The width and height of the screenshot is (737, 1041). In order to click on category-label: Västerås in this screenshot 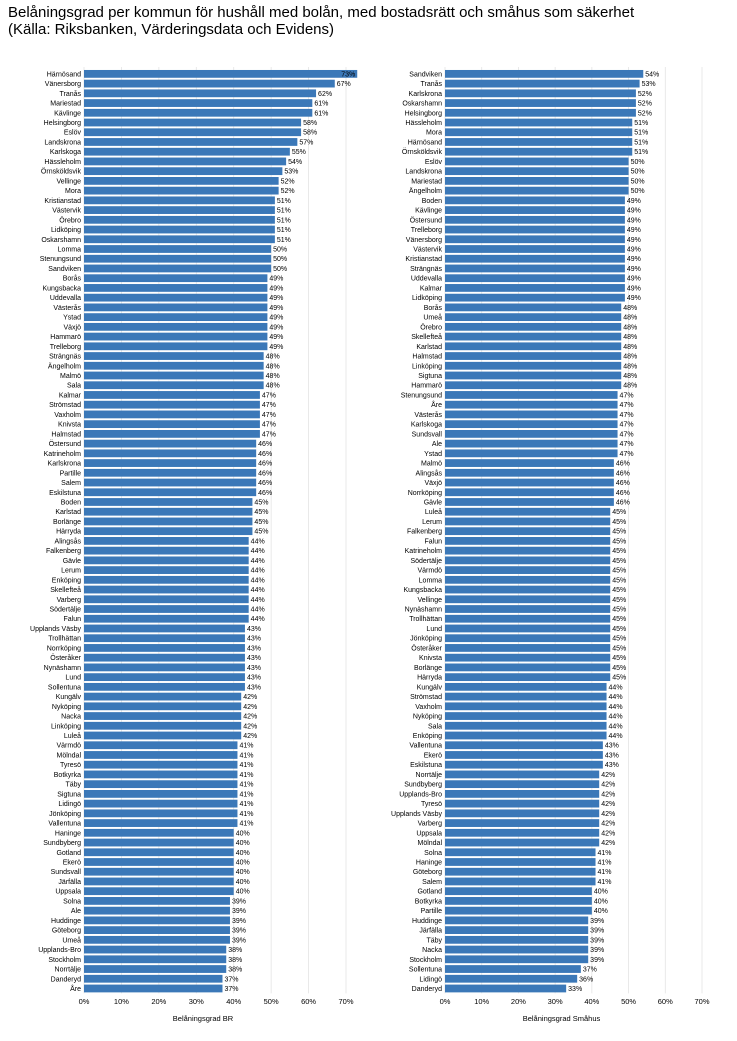, I will do `click(428, 415)`.